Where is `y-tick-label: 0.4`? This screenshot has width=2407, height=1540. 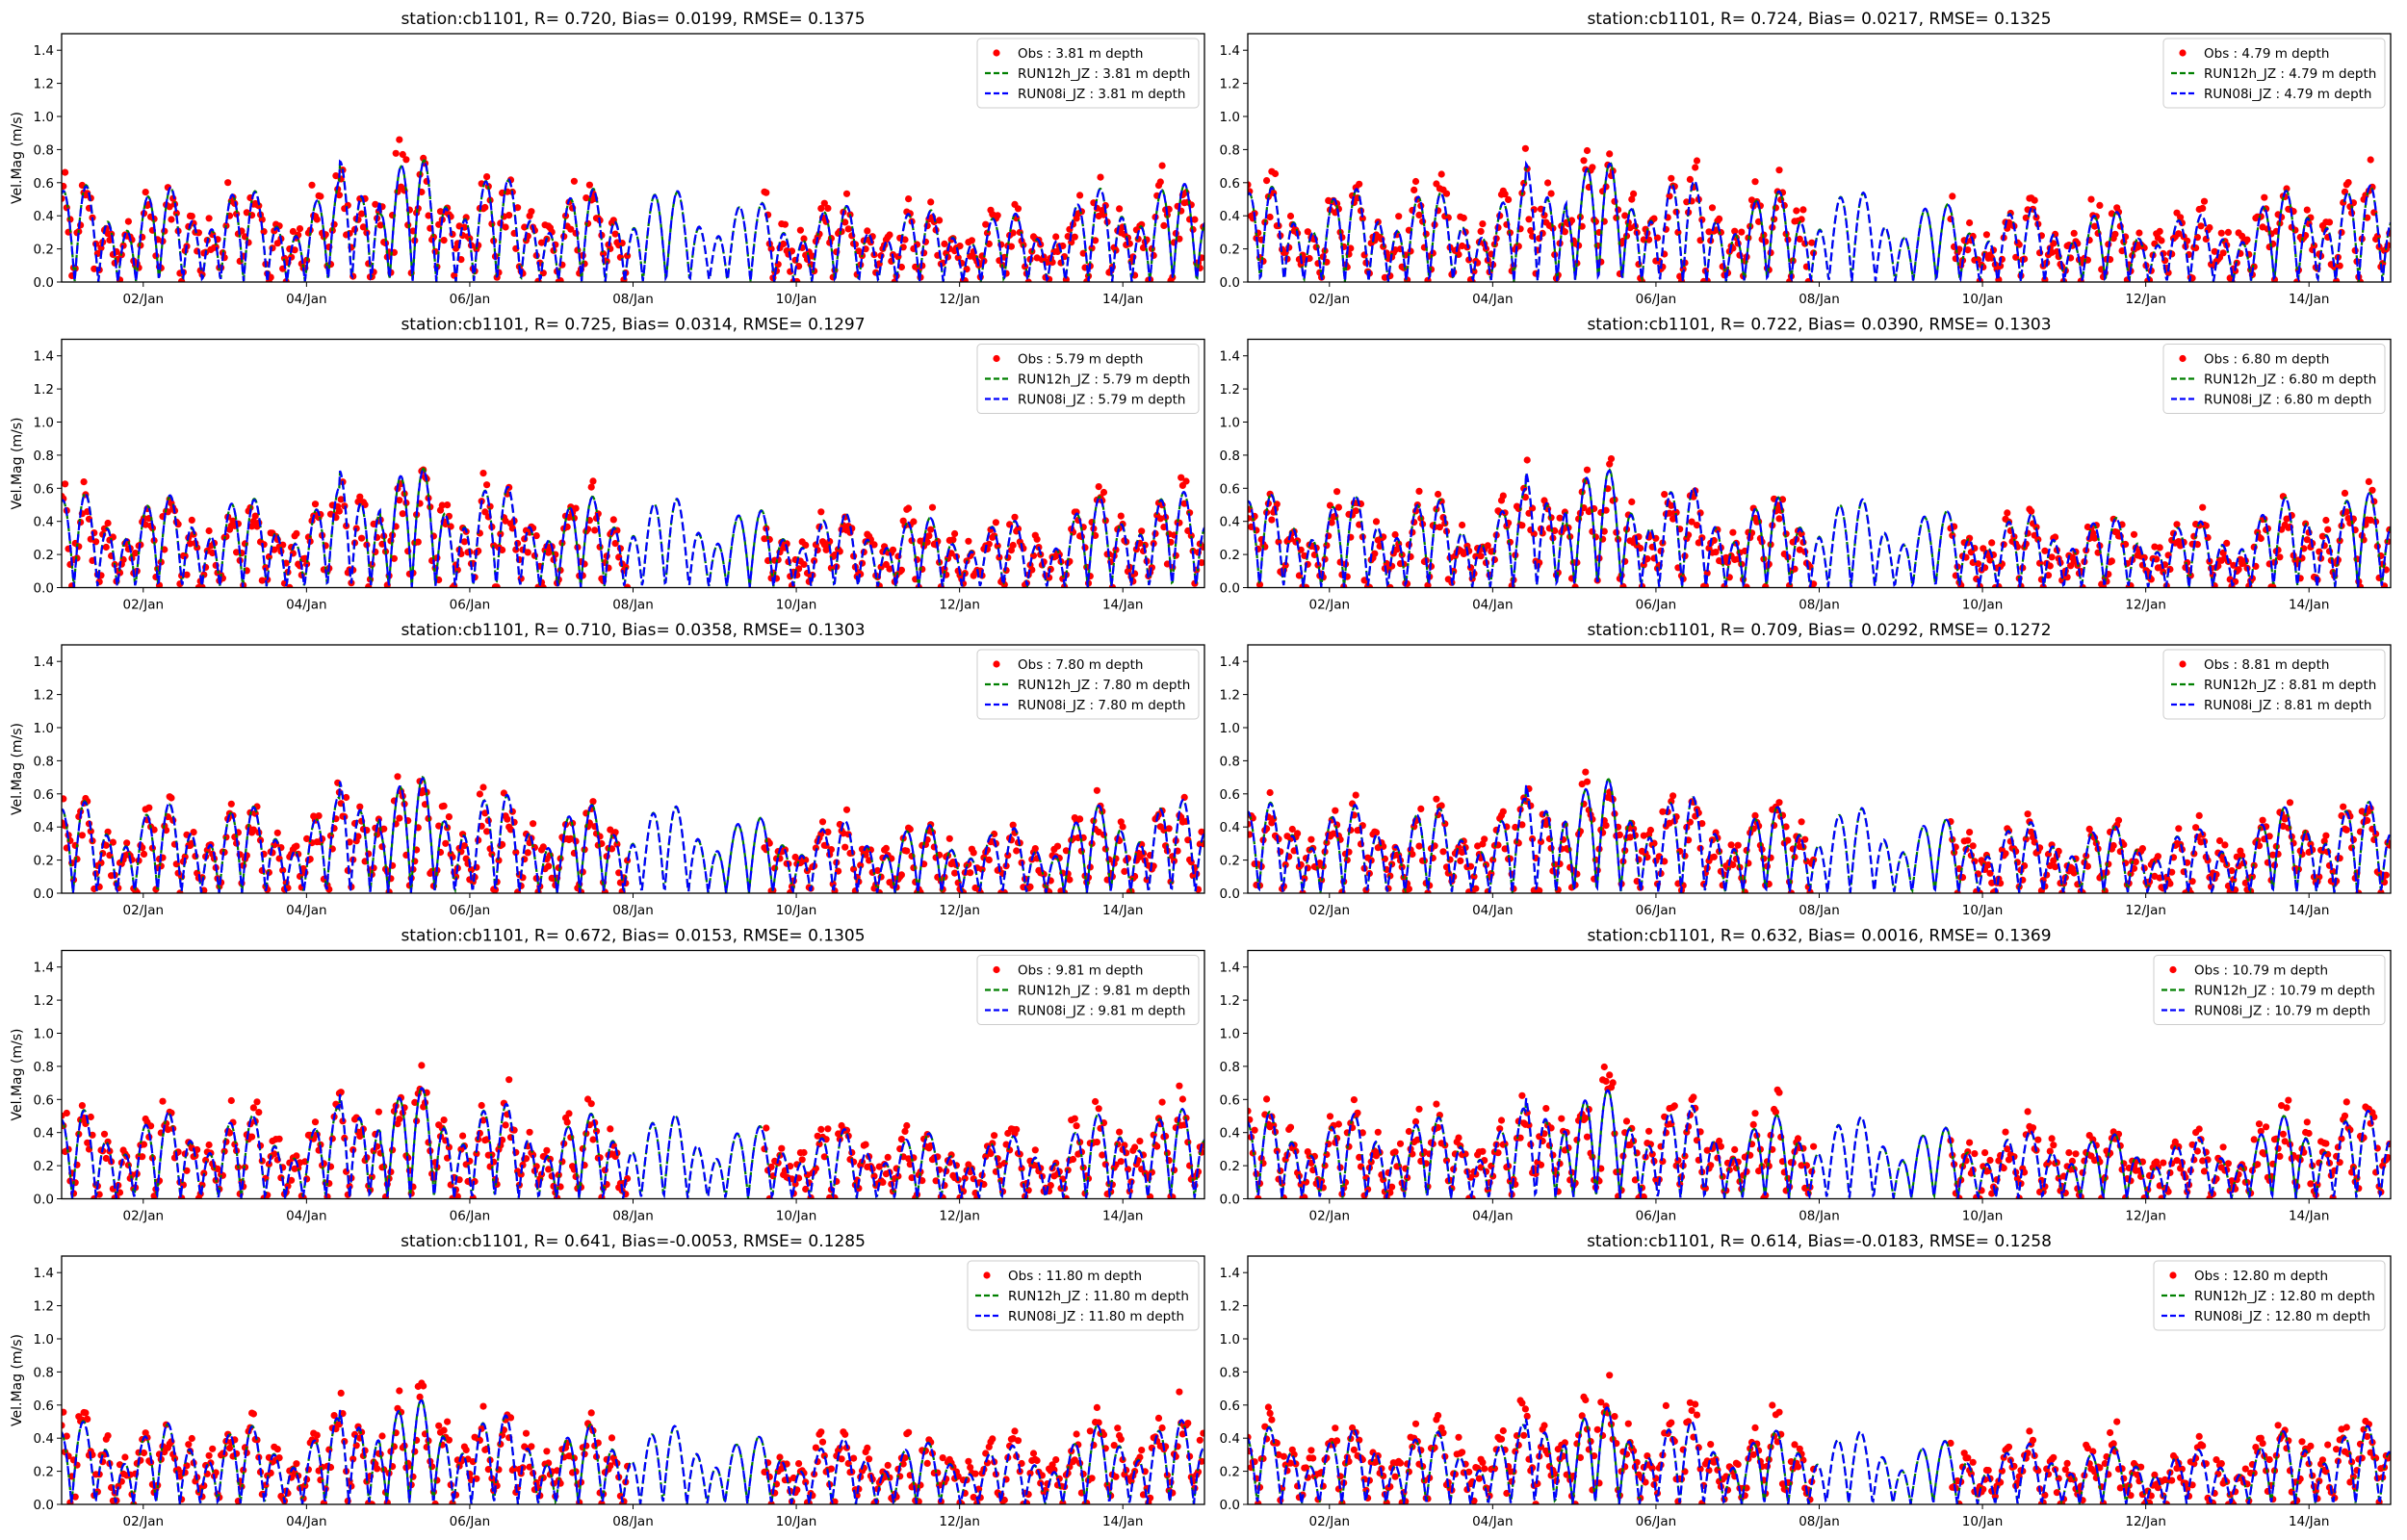 y-tick-label: 0.4 is located at coordinates (1230, 827).